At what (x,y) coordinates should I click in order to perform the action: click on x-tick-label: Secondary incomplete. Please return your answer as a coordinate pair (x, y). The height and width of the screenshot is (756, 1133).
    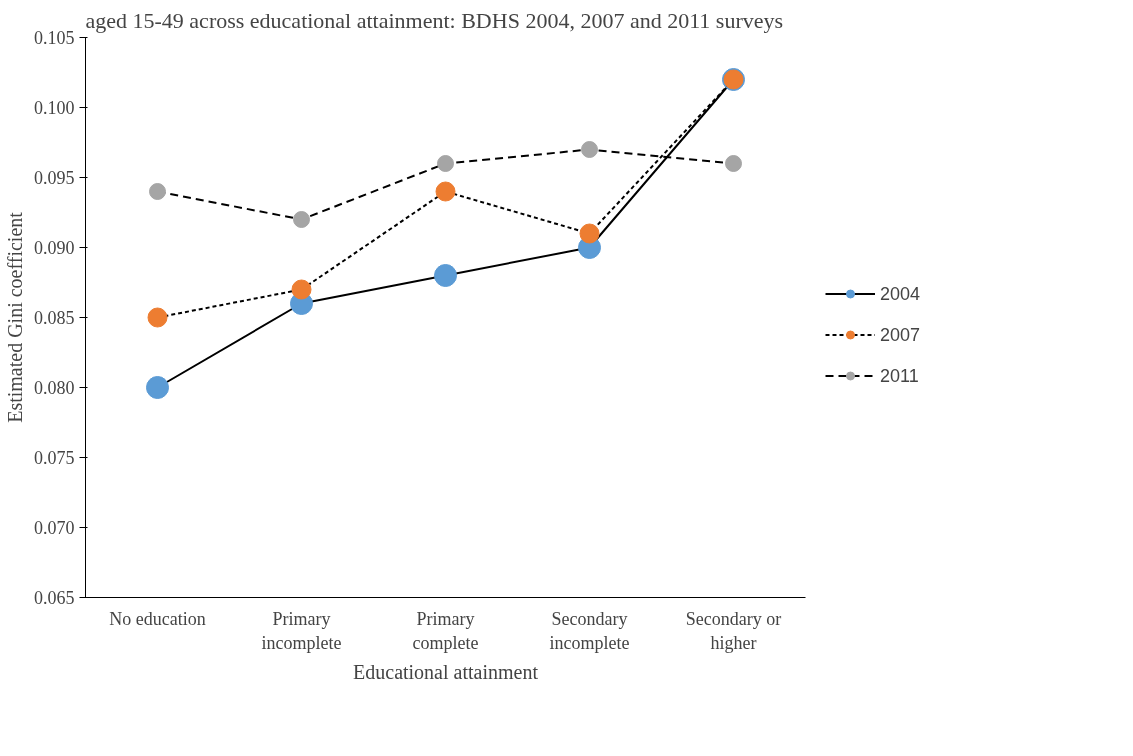
    Looking at the image, I should click on (589, 630).